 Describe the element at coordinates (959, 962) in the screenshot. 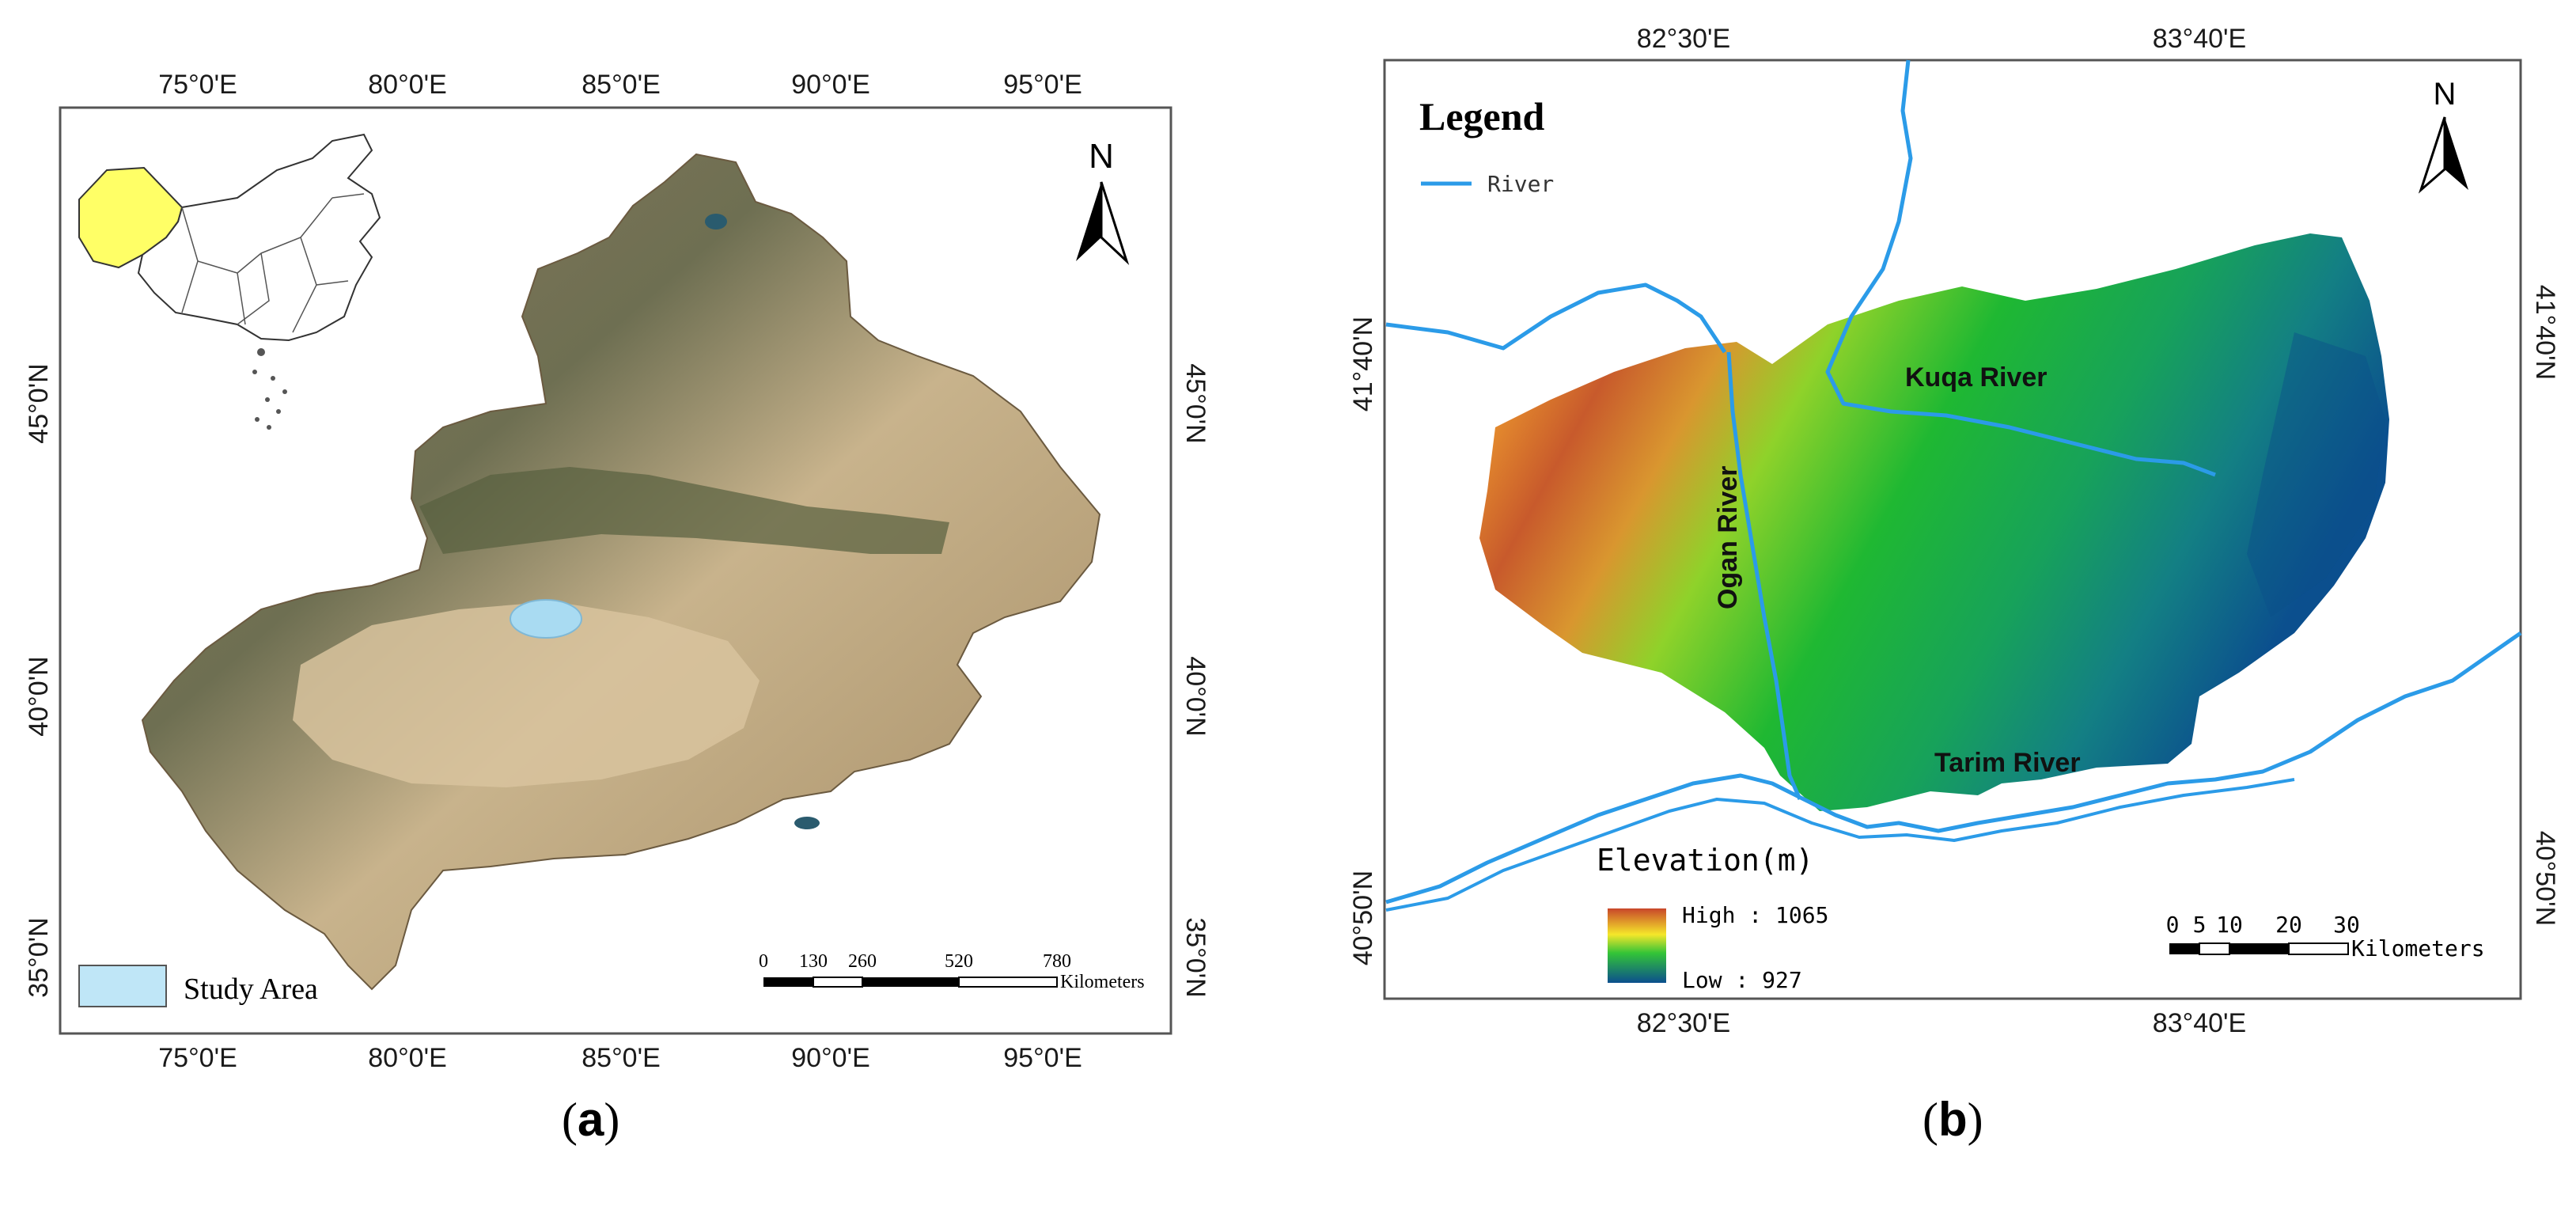

I see `scale-tick: 520` at that location.